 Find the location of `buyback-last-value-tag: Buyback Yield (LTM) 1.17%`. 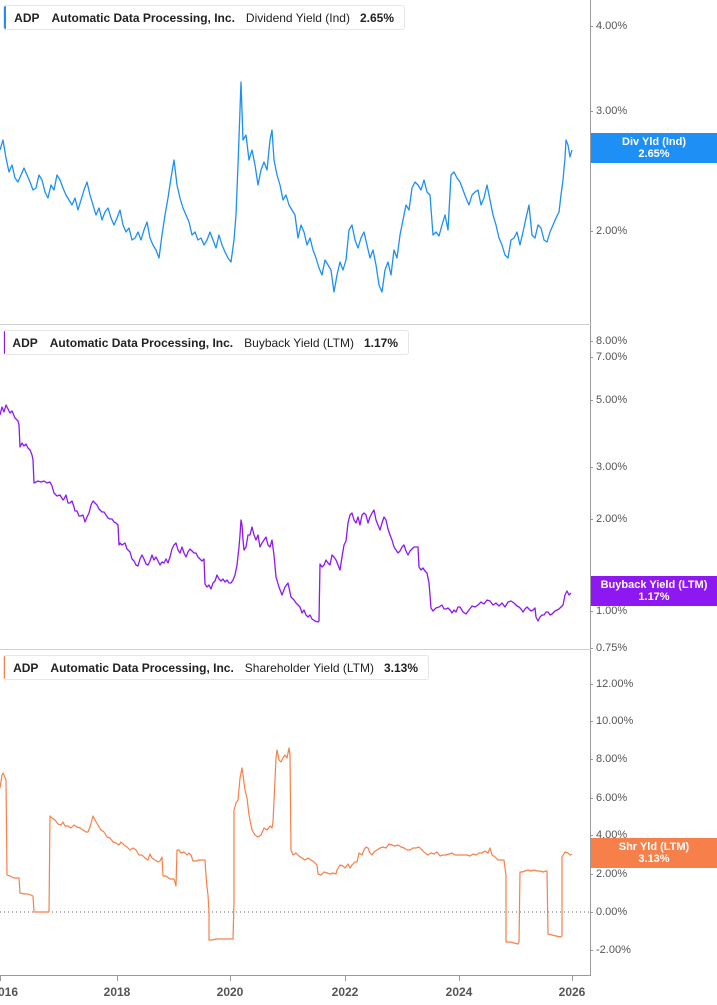

buyback-last-value-tag: Buyback Yield (LTM) 1.17% is located at coordinates (654, 591).